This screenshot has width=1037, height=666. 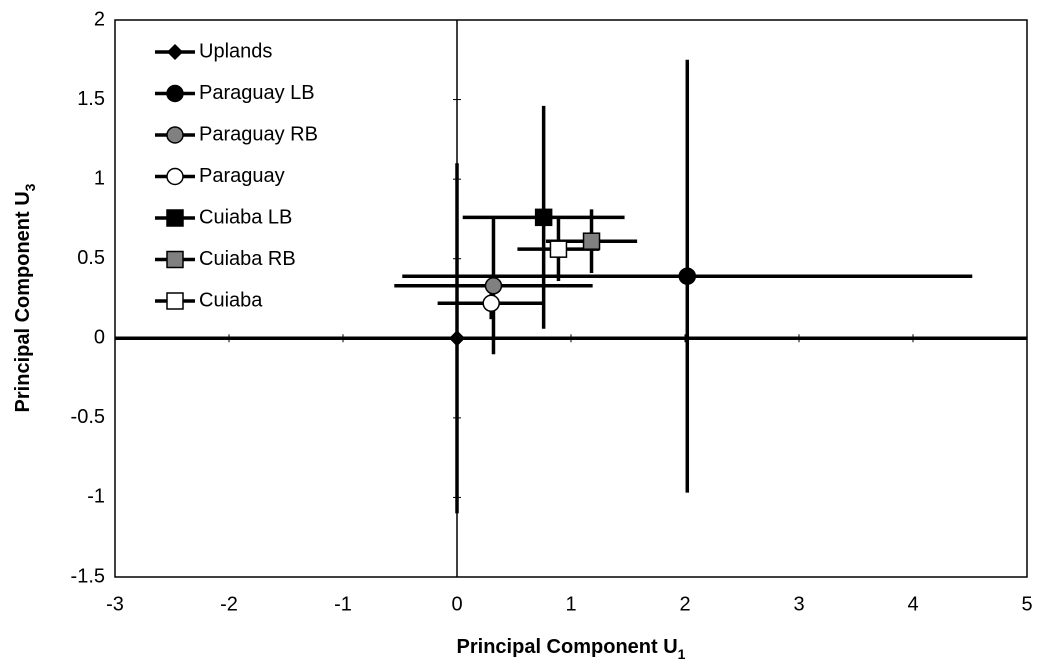 What do you see at coordinates (229, 604) in the screenshot?
I see `x-tick-label: -2` at bounding box center [229, 604].